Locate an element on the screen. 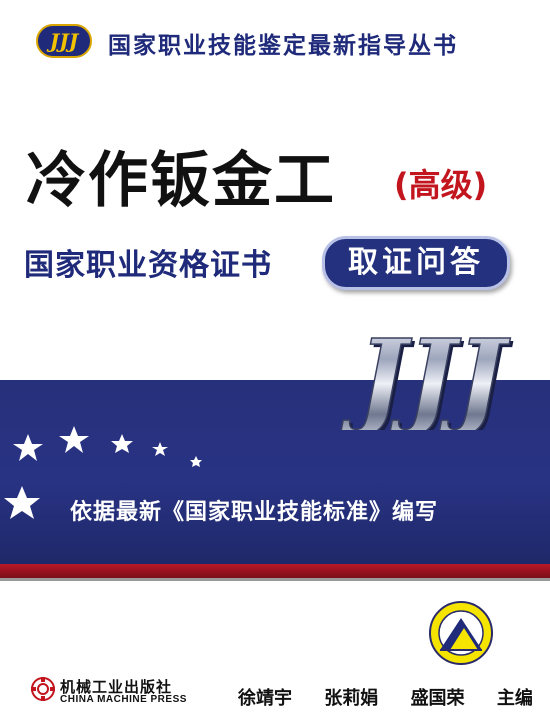  publisher-name-en: CHINA MACHINE PRESS is located at coordinates (123, 699).